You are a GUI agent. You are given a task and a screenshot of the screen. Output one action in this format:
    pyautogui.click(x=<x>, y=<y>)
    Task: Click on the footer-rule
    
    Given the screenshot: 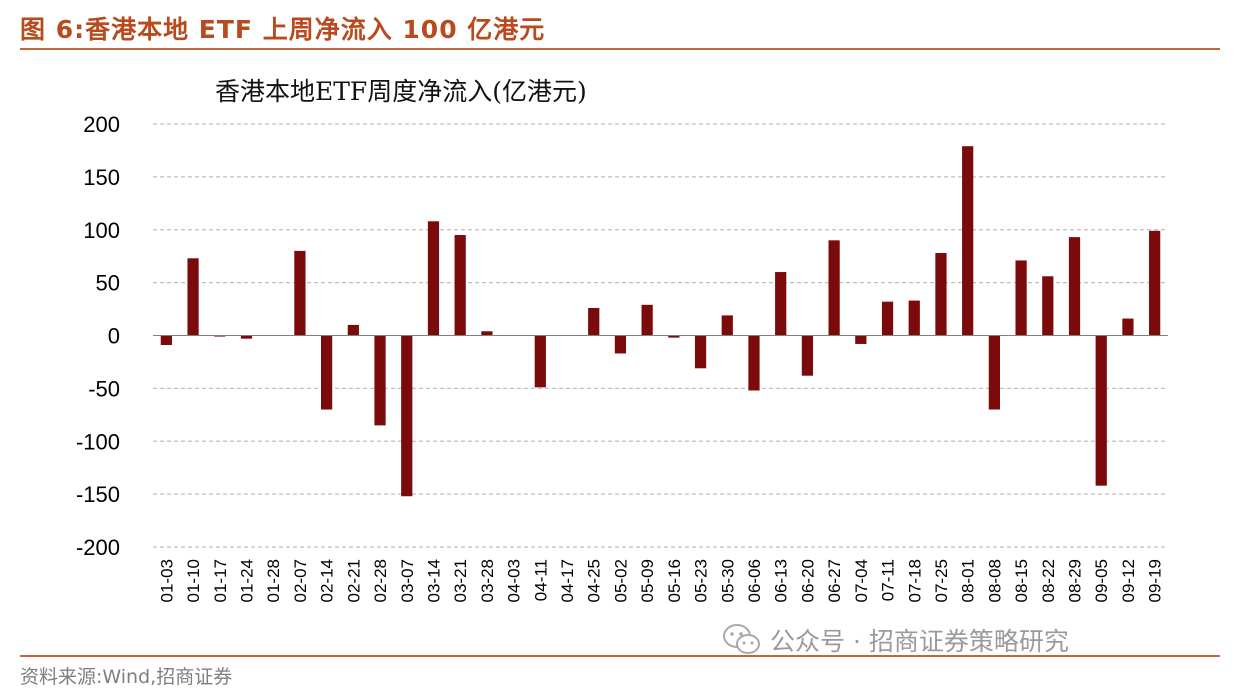 What is the action you would take?
    pyautogui.click(x=620, y=656)
    